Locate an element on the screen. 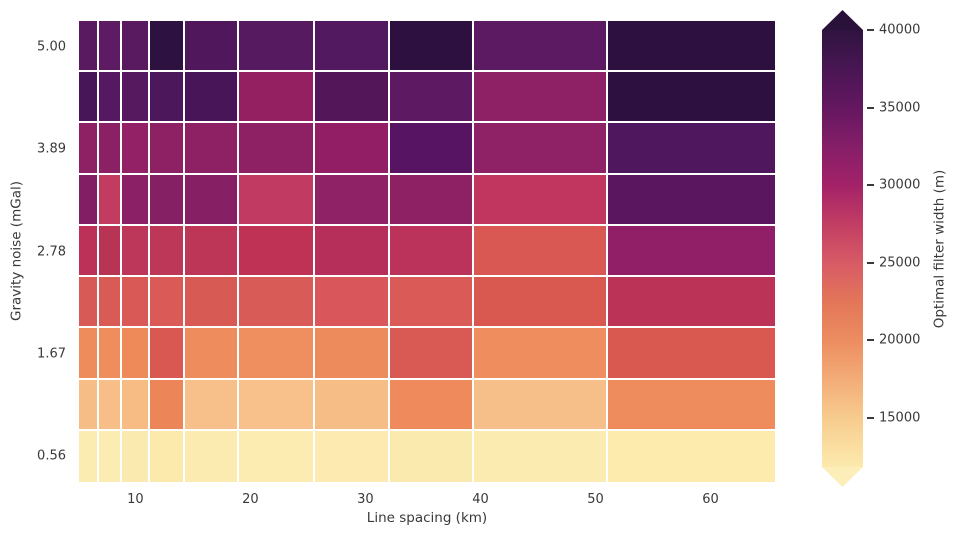 Image resolution: width=957 pixels, height=542 pixels. y-tick-label: 2.78 is located at coordinates (51, 251).